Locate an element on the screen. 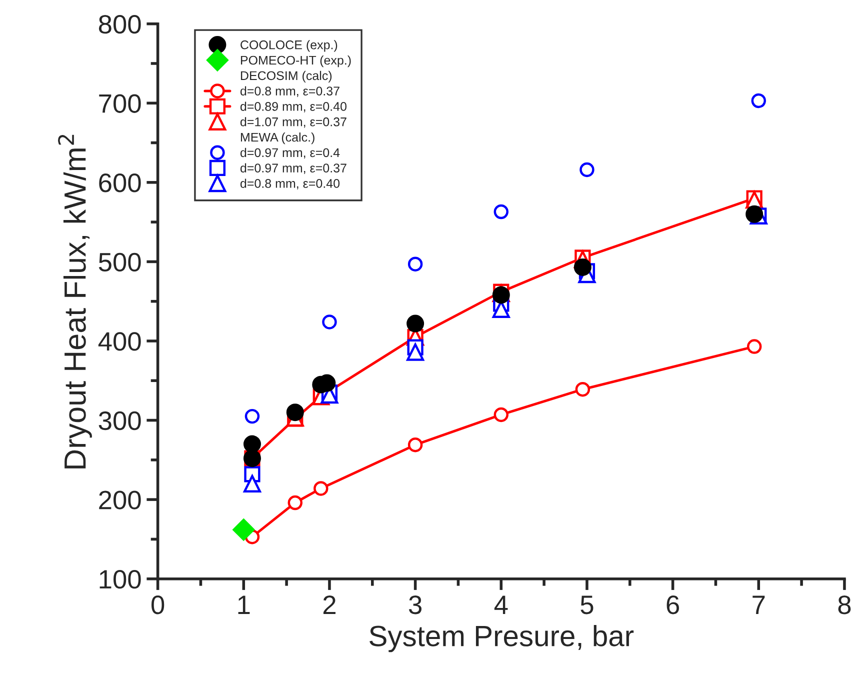 This screenshot has width=853, height=681. legend-label: d=0.89 mm, ε=0.40 is located at coordinates (293, 107).